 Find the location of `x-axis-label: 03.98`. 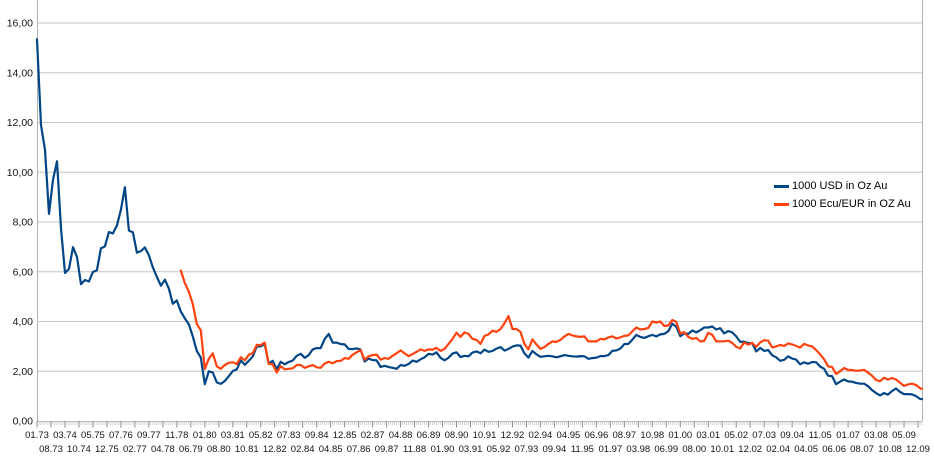

x-axis-label: 03.98 is located at coordinates (638, 449).